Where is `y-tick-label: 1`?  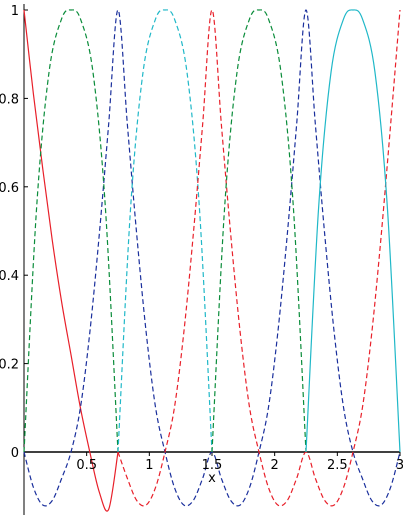
y-tick-label: 1 is located at coordinates (15, 11).